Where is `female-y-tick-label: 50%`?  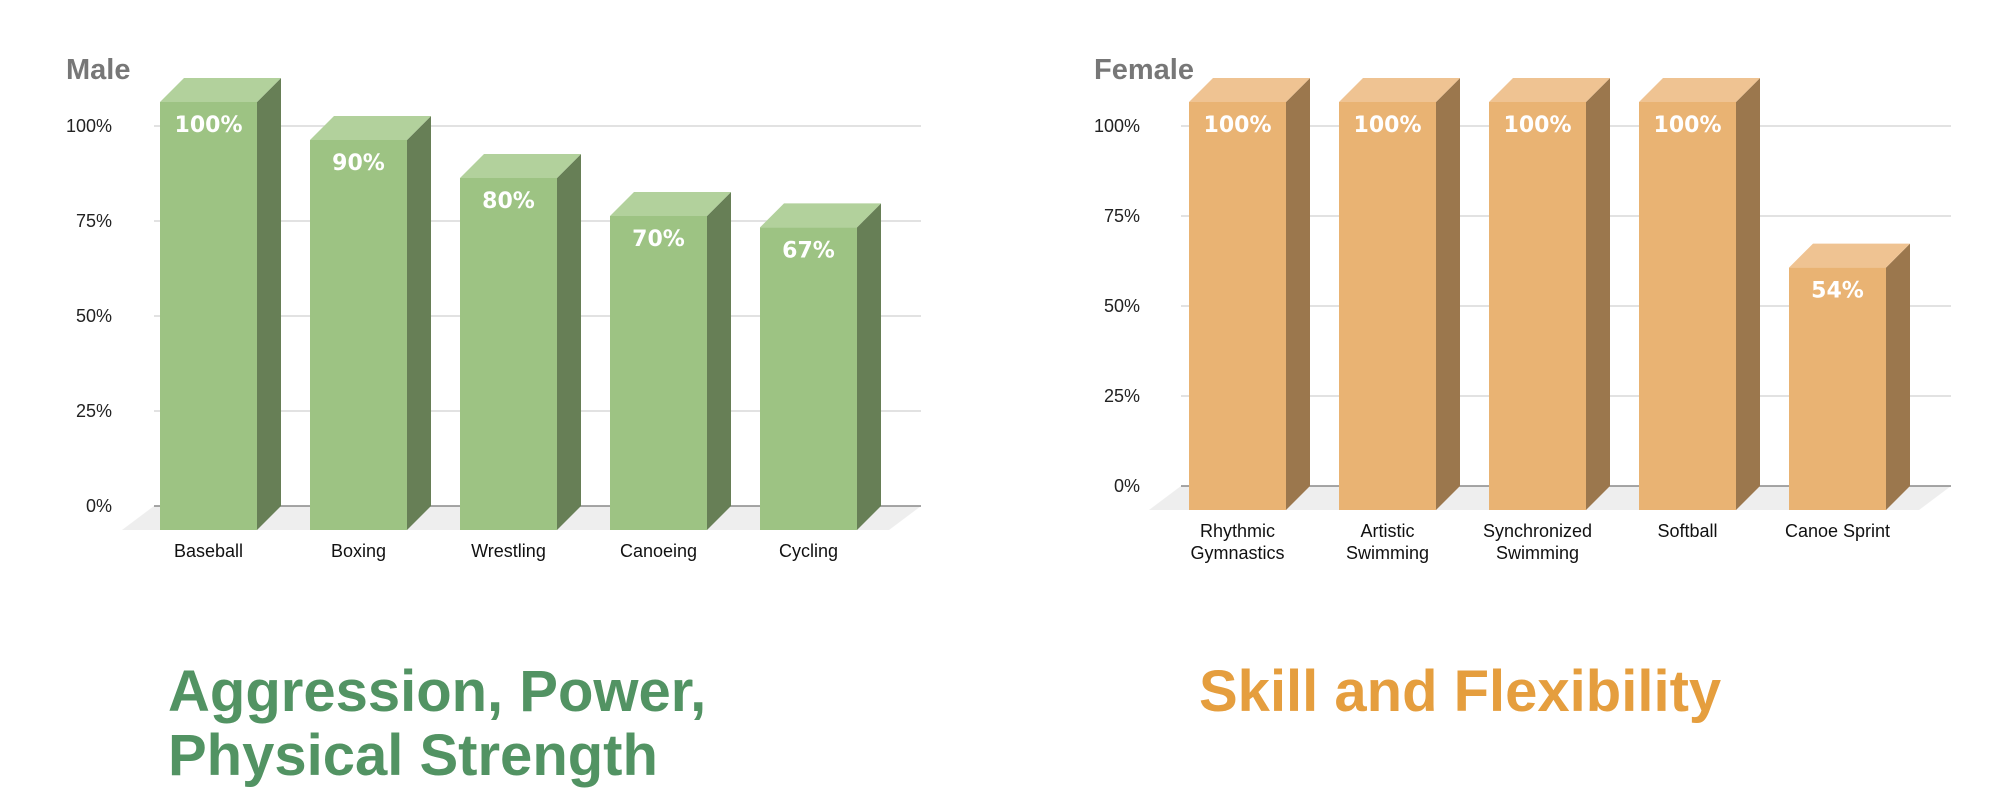 female-y-tick-label: 50% is located at coordinates (1122, 306).